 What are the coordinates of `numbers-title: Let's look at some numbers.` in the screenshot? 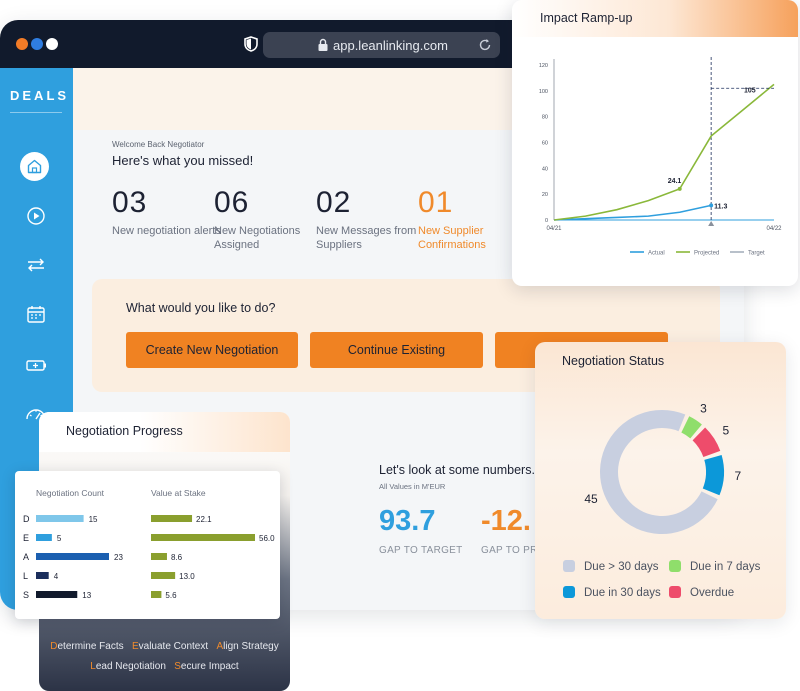 It's located at (457, 470).